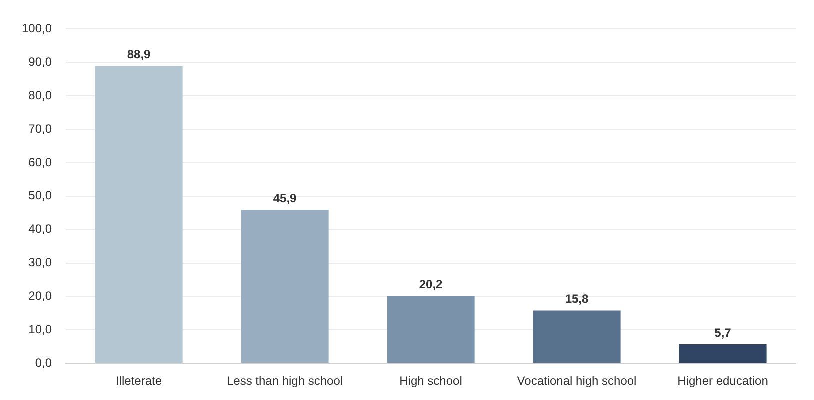  What do you see at coordinates (37, 29) in the screenshot?
I see `y-tick-label: 100,0` at bounding box center [37, 29].